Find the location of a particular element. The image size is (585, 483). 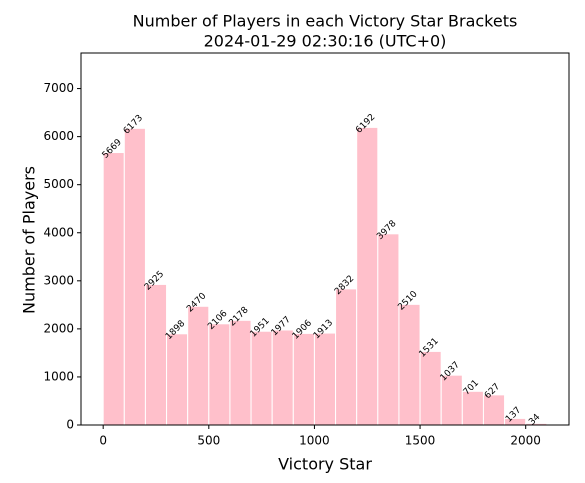

y-axis-label: Number of Players is located at coordinates (29, 240).